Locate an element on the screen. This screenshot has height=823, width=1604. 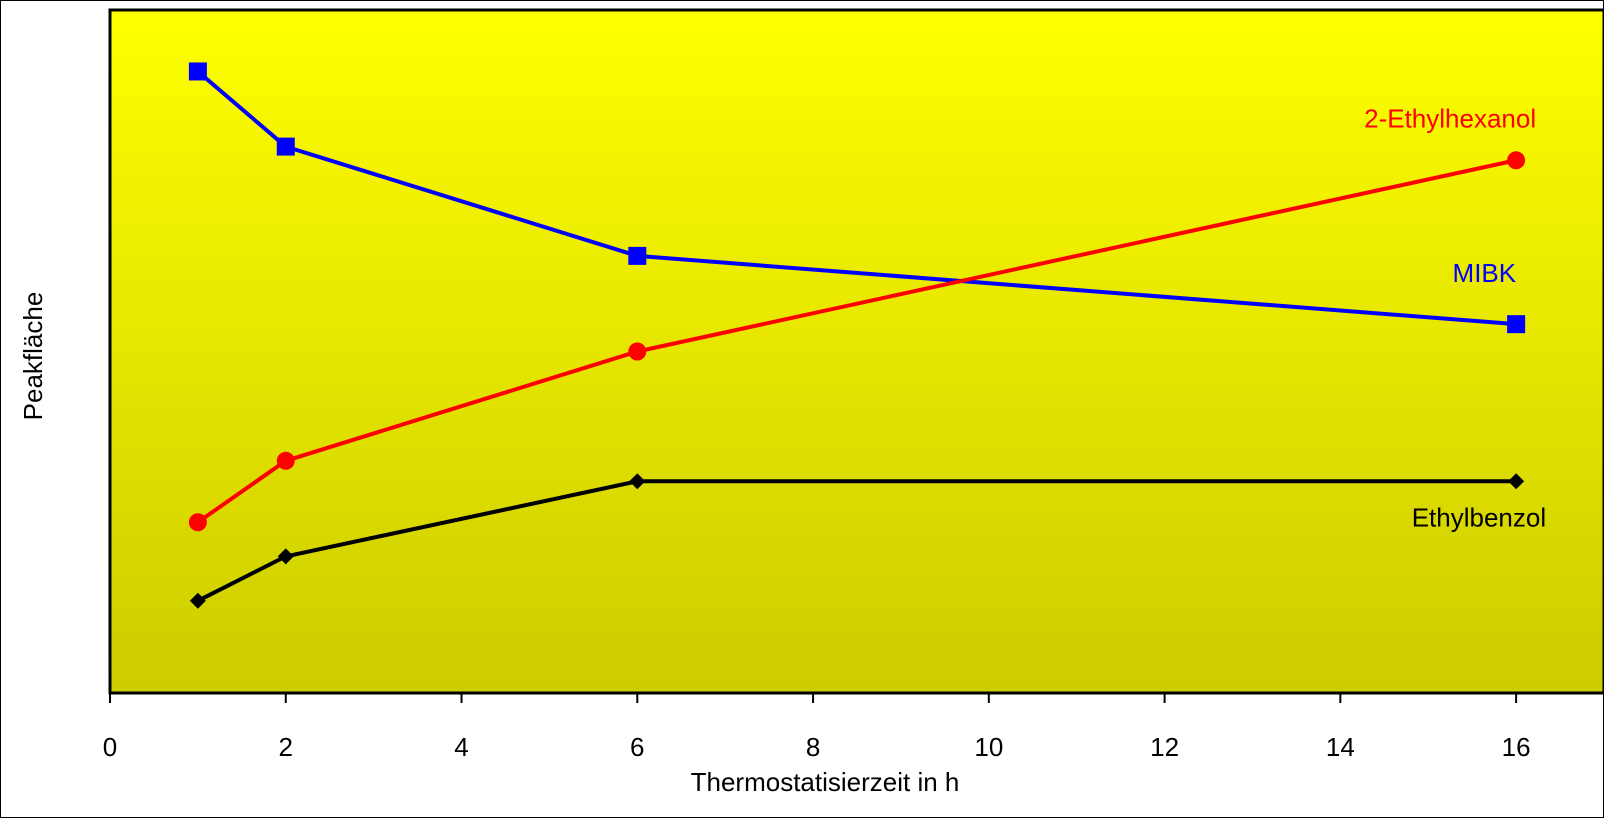
y-axis-title: Peakfläche is located at coordinates (33, 356).